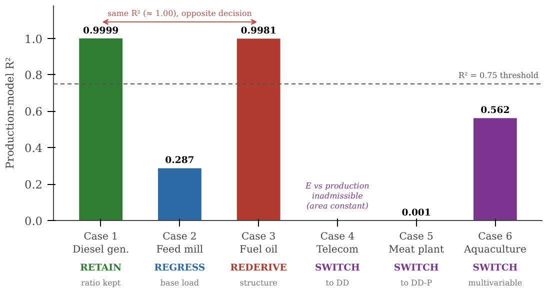 The image size is (550, 300). I want to click on x-tick-label: Case 4 Telecom, so click(337, 244).